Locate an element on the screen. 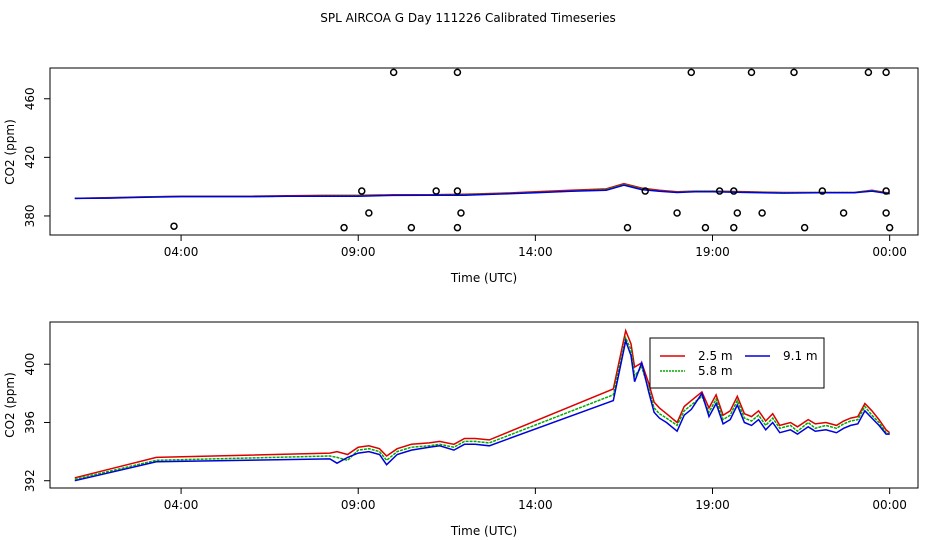 This screenshot has height=540, width=936. legend: 2.5 m 5.8 m 9.1 m is located at coordinates (737, 363).